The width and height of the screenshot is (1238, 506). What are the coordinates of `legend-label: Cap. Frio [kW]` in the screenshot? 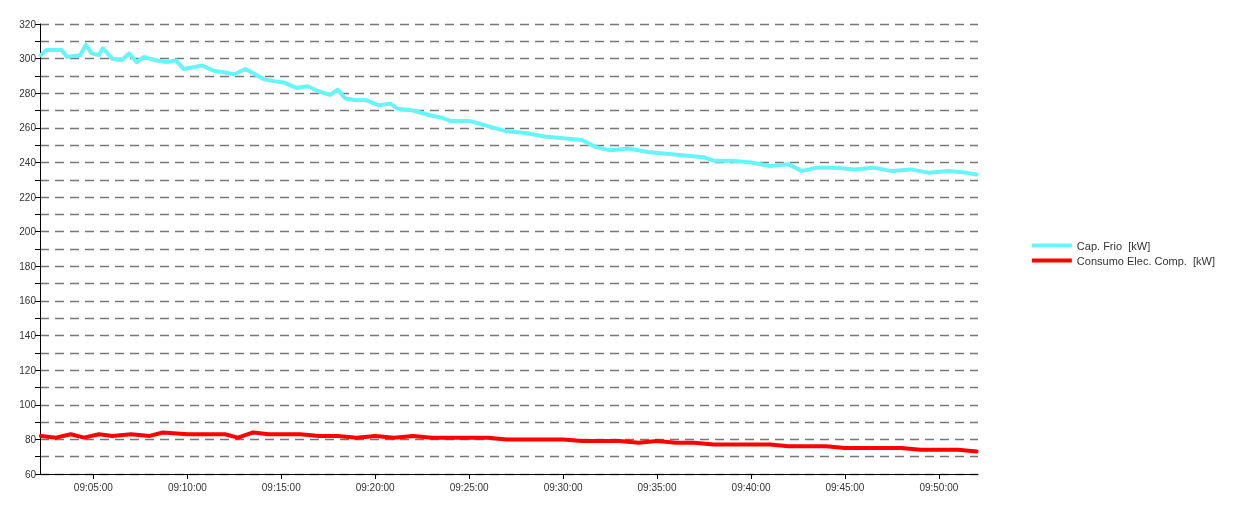 It's located at (1113, 245).